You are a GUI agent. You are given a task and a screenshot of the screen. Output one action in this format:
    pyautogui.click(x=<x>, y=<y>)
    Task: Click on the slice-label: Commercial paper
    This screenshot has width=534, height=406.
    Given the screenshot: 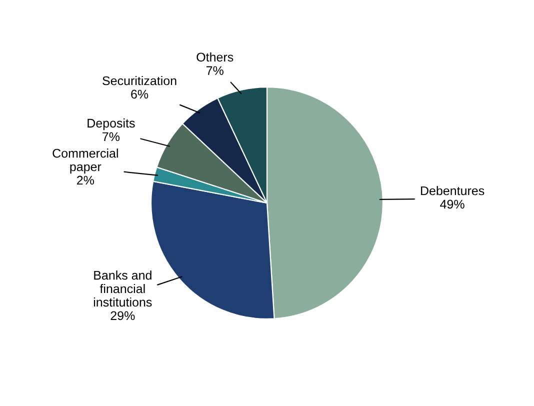 What is the action you would take?
    pyautogui.click(x=85, y=161)
    